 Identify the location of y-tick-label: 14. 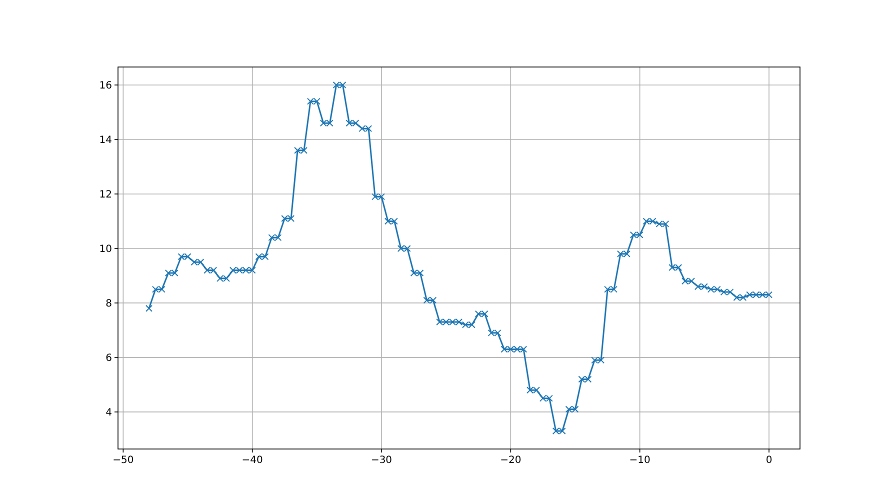
(105, 140).